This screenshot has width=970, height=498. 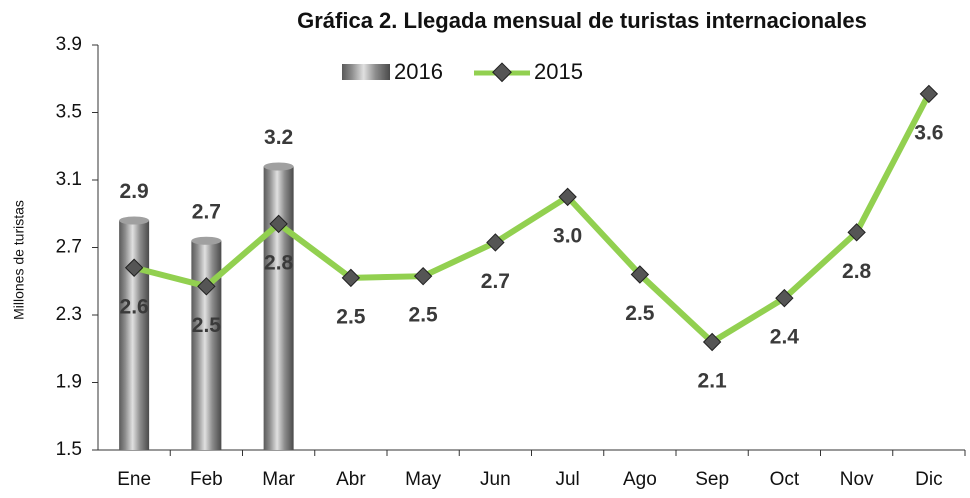 I want to click on legend-marker, so click(x=502, y=72).